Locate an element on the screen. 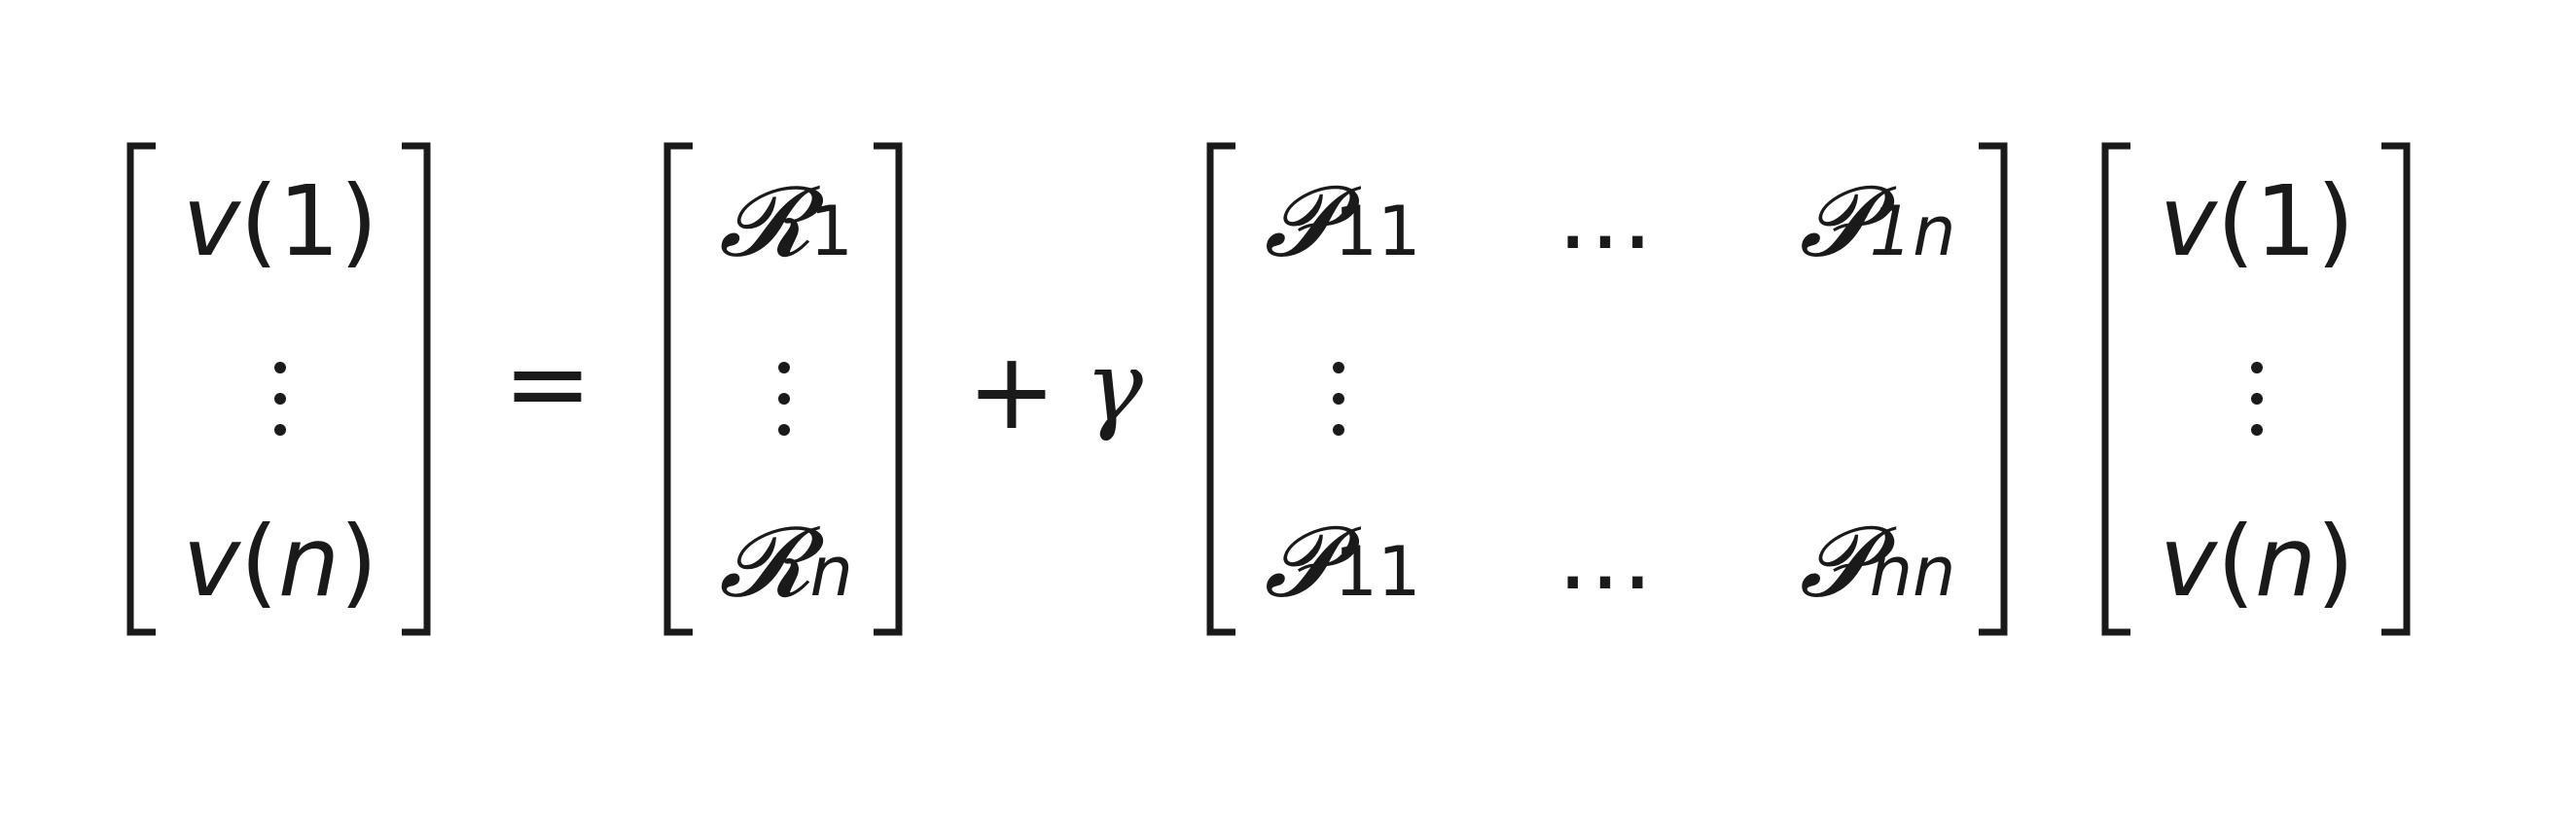  rhs-vector: v(1) v(n) is located at coordinates (2256, 389).